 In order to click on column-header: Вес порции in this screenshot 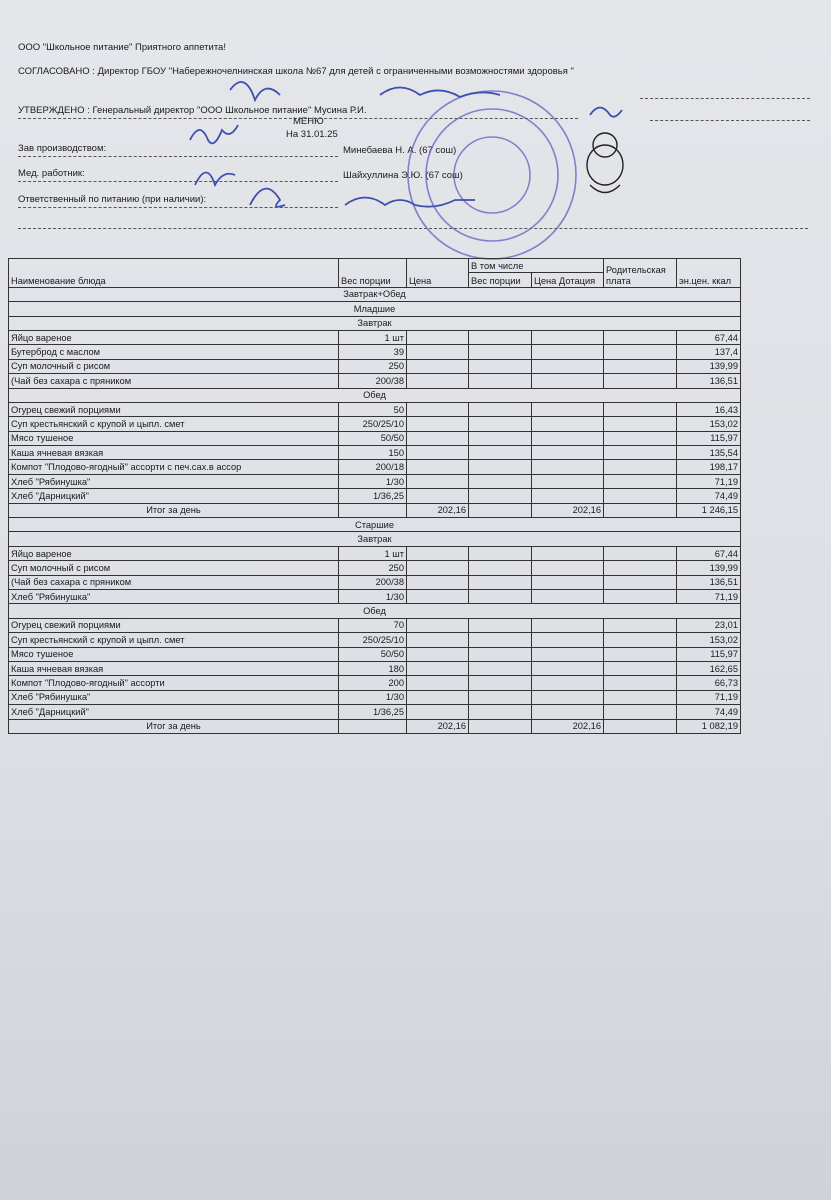, I will do `click(500, 280)`.